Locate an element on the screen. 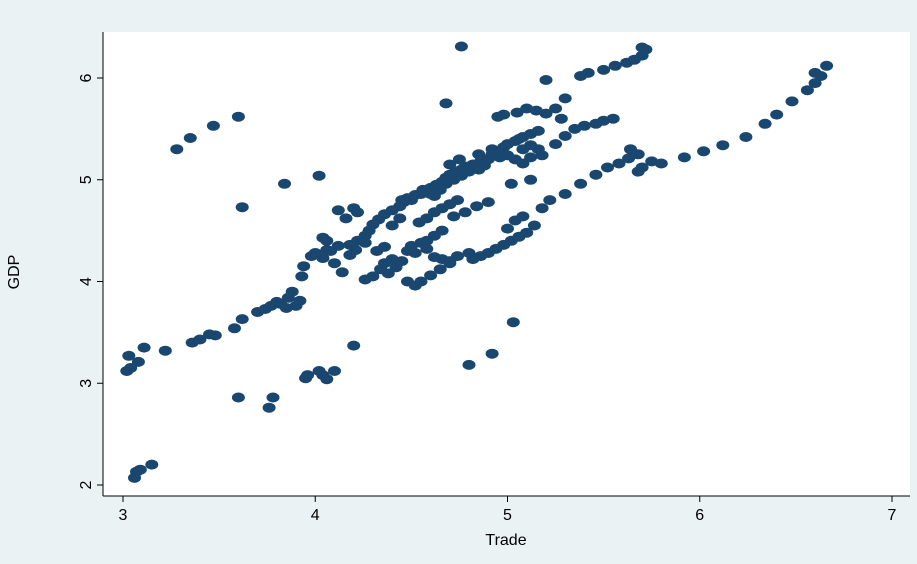 Image resolution: width=917 pixels, height=564 pixels. x-tick-label: 6 is located at coordinates (699, 515).